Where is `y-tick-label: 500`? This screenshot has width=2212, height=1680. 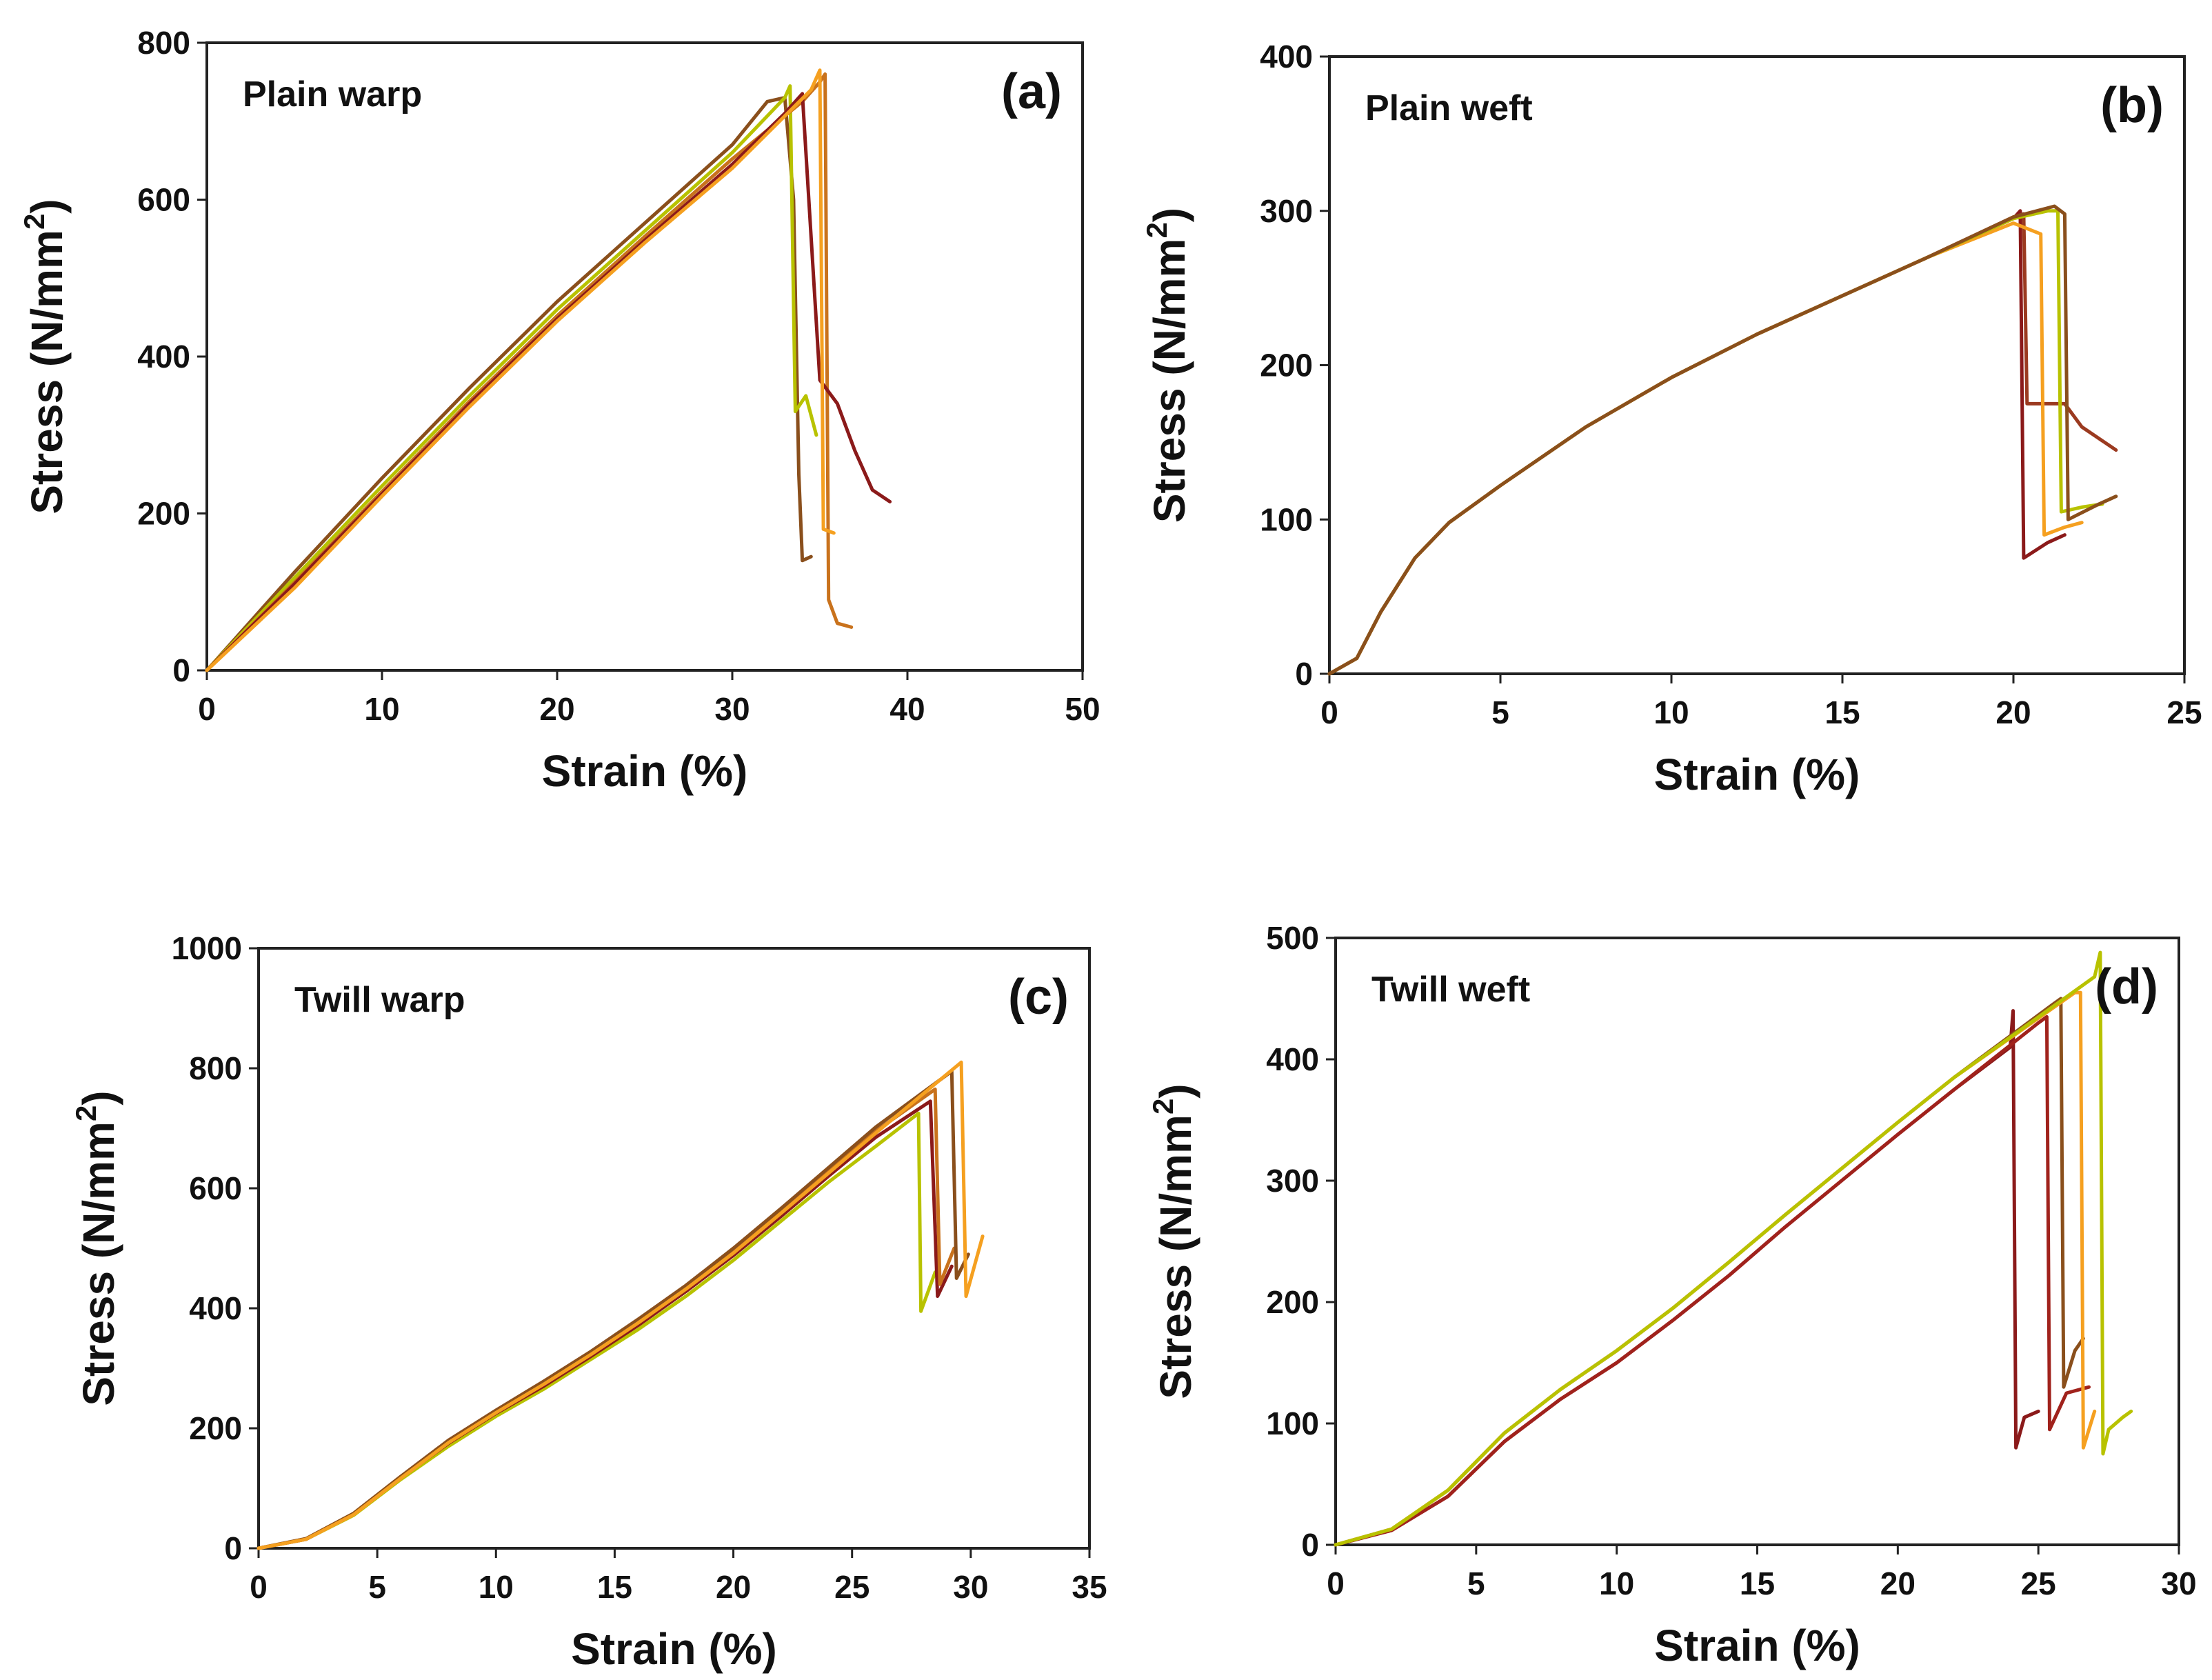
y-tick-label: 500 is located at coordinates (1292, 938).